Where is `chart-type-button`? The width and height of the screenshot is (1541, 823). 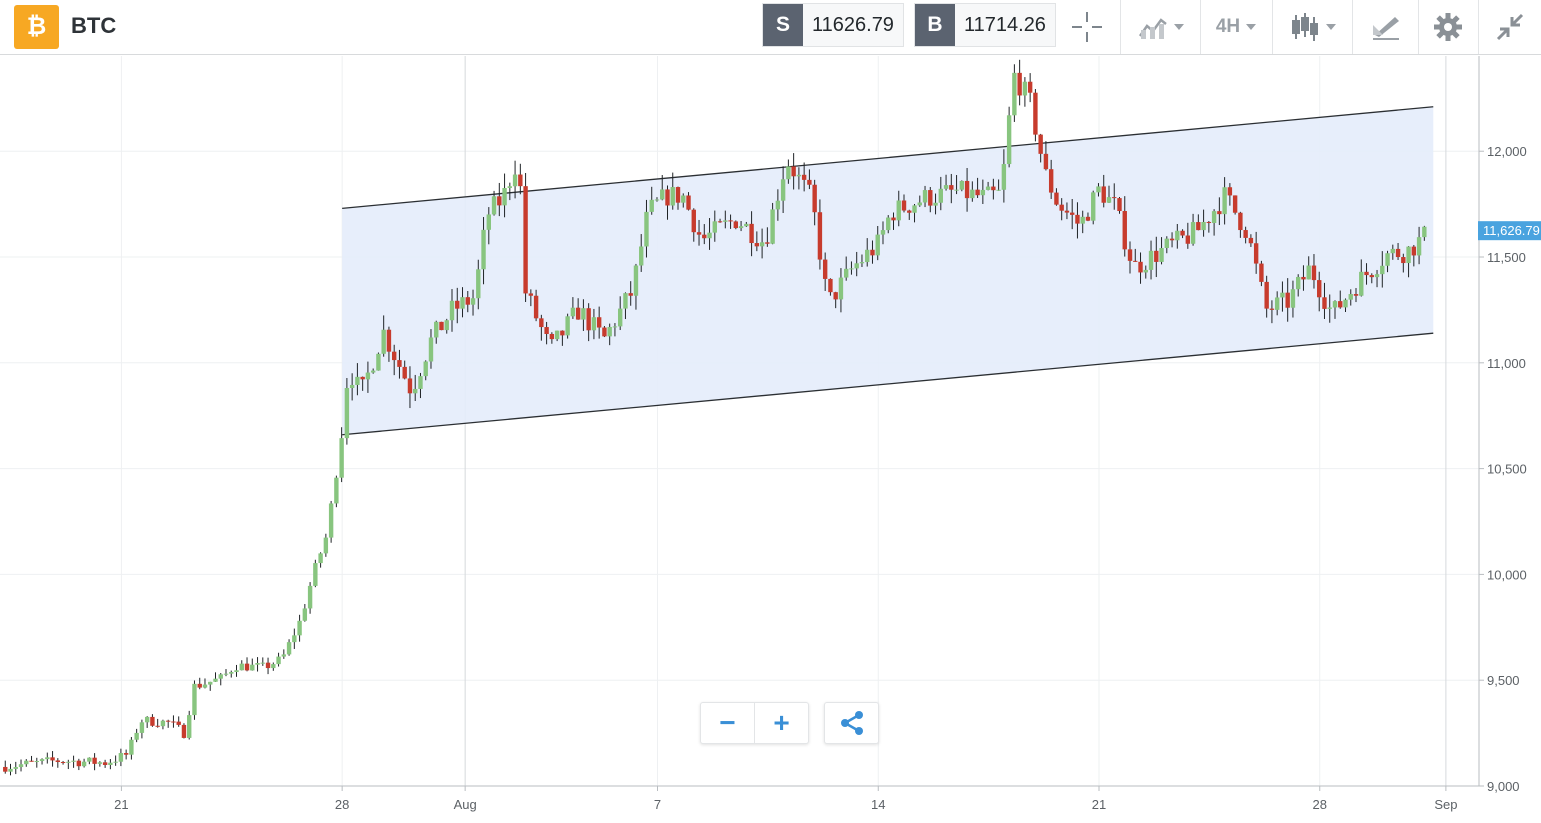 chart-type-button is located at coordinates (1312, 27).